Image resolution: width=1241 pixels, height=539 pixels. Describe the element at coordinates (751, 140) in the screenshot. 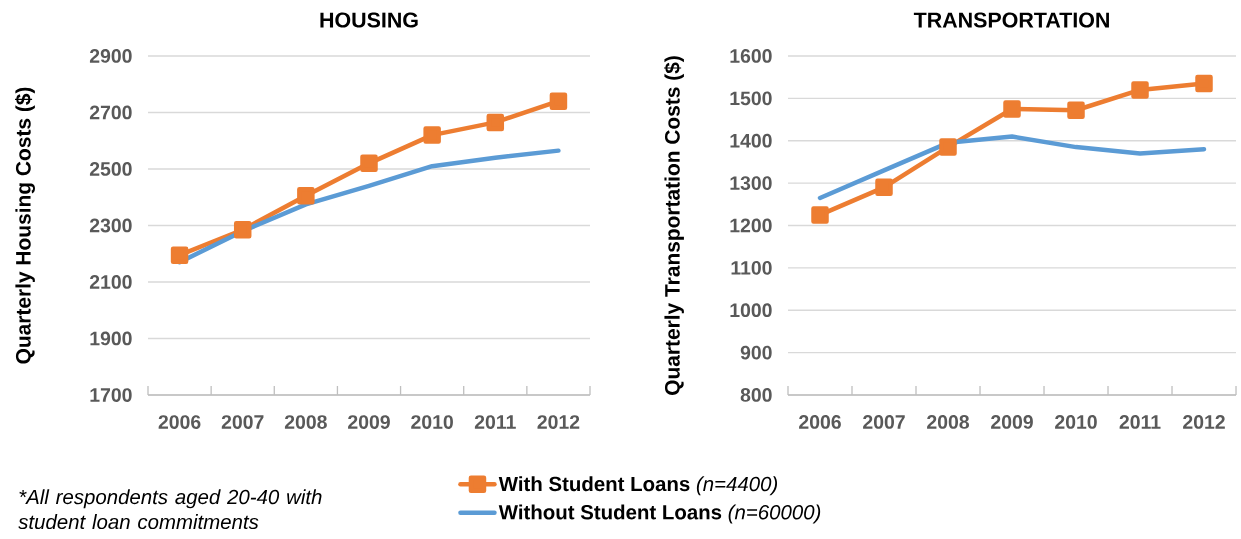

I see `y-tick-label: 1400` at that location.